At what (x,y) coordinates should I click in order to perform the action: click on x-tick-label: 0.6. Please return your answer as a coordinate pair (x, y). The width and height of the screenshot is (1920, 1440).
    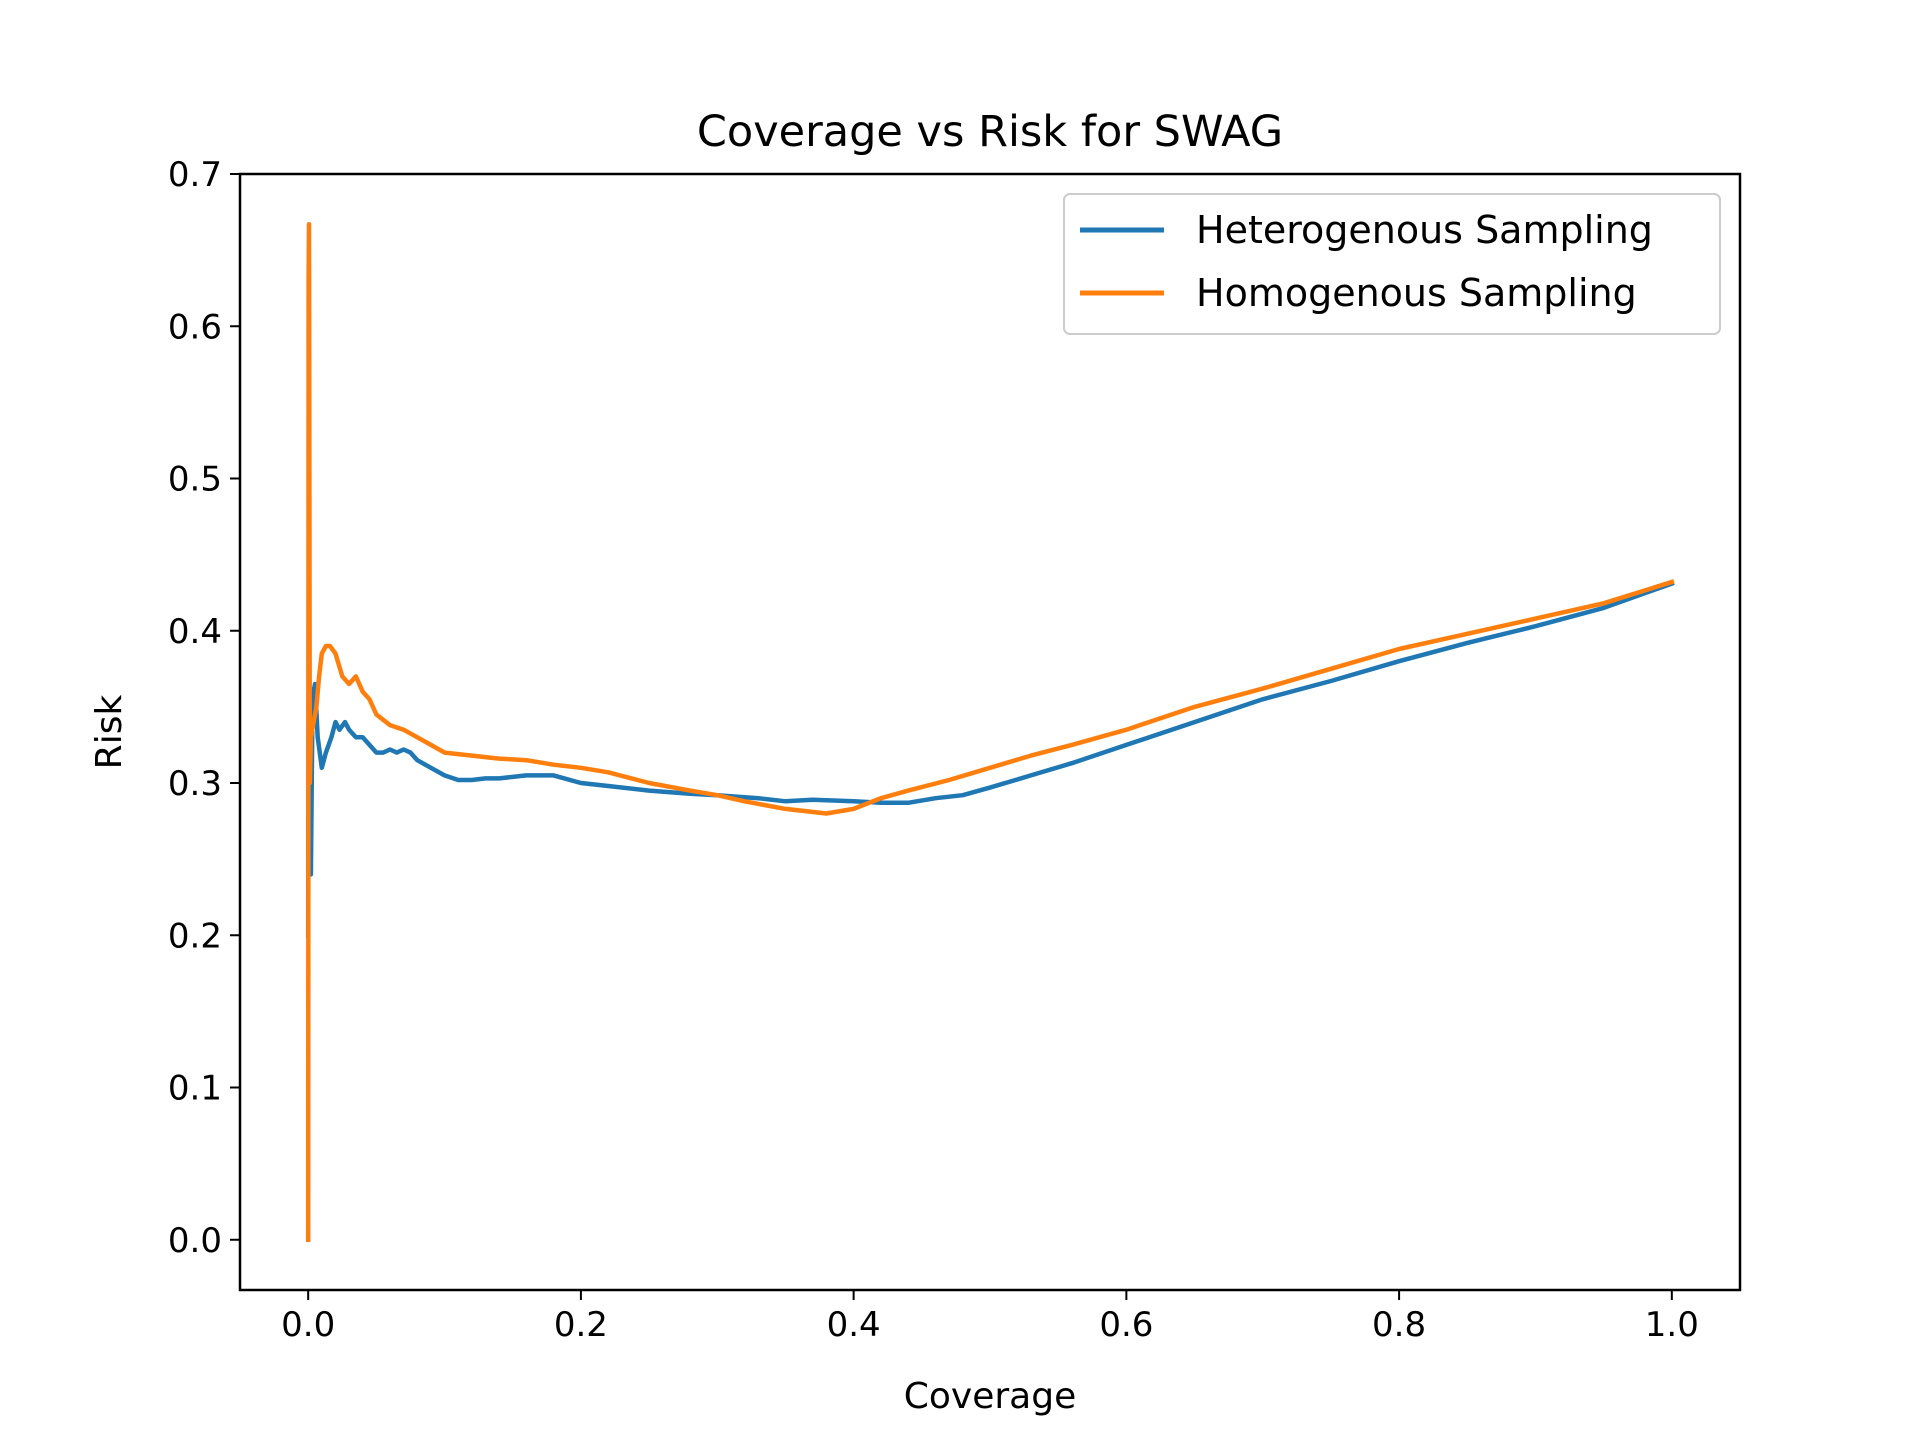
    Looking at the image, I should click on (1126, 1325).